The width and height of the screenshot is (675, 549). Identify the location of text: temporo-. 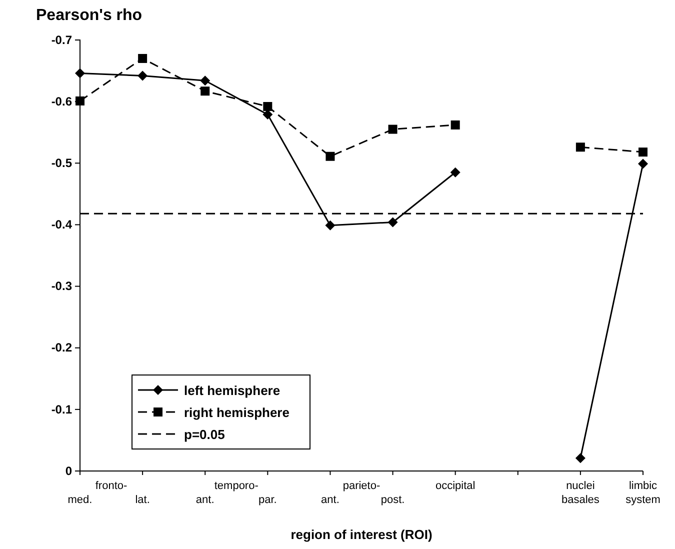
(236, 486).